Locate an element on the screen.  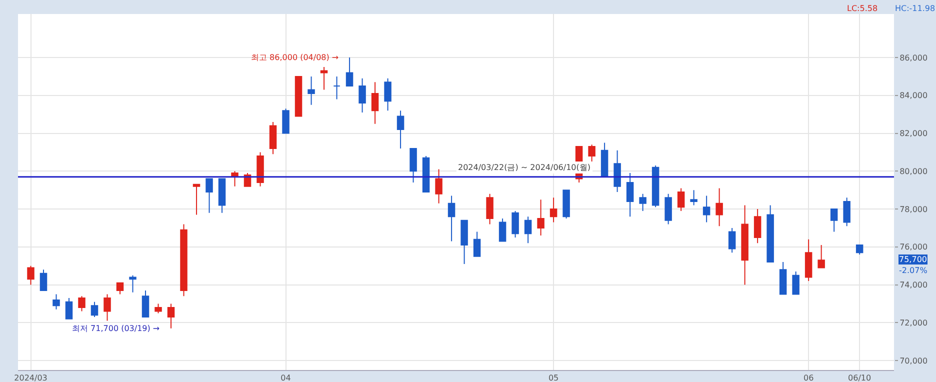
annotation: 최저 71,700 (03/19) → is located at coordinates (116, 328).